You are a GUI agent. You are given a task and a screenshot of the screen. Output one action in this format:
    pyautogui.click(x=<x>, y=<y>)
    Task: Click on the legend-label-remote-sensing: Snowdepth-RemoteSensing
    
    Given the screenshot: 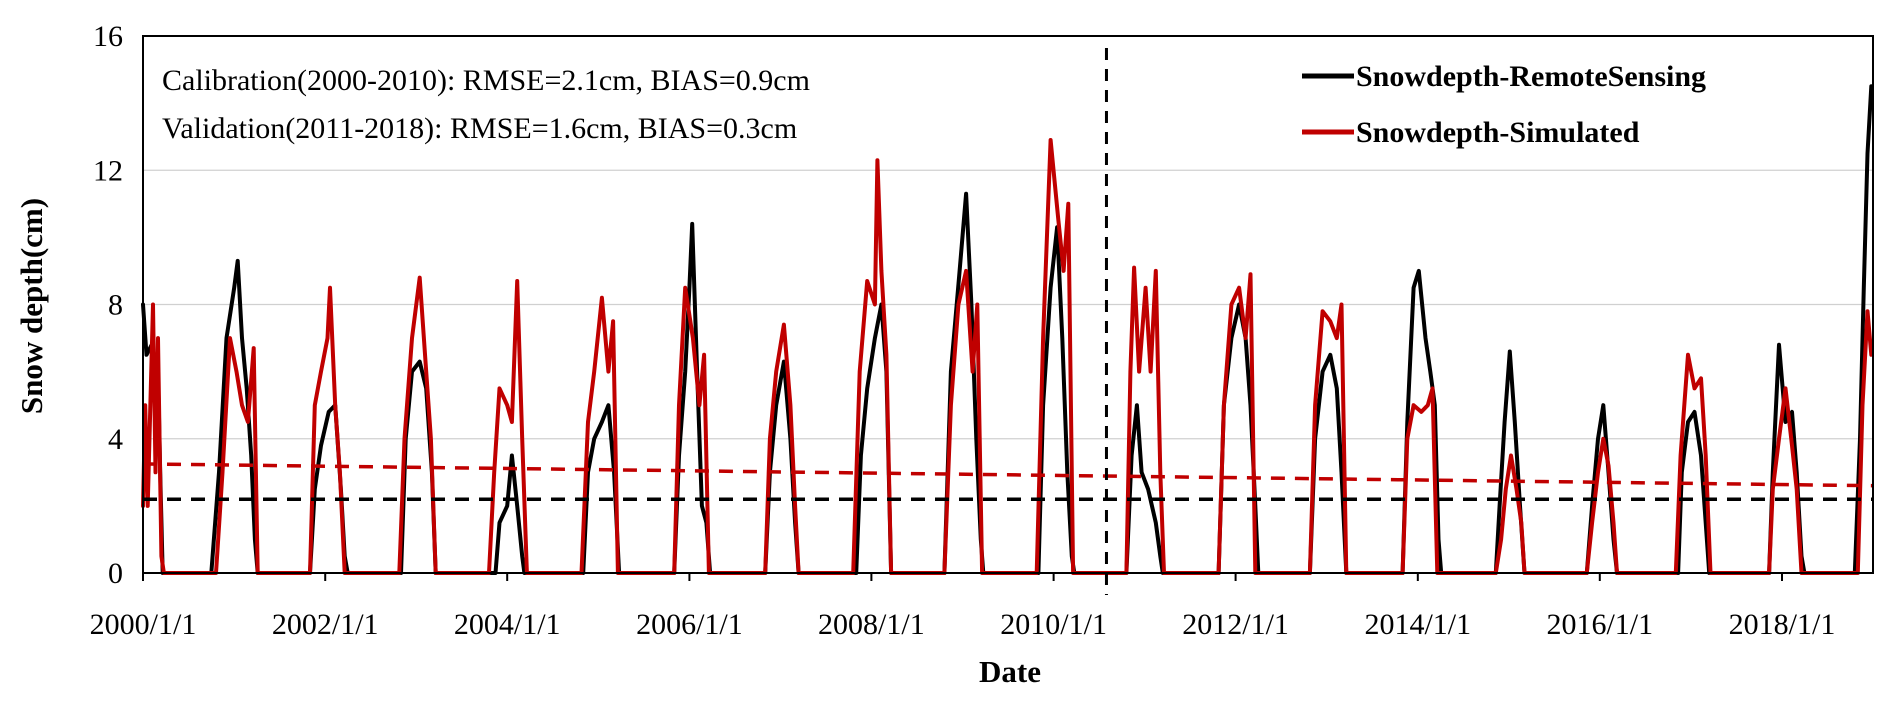 What is the action you would take?
    pyautogui.click(x=1531, y=76)
    